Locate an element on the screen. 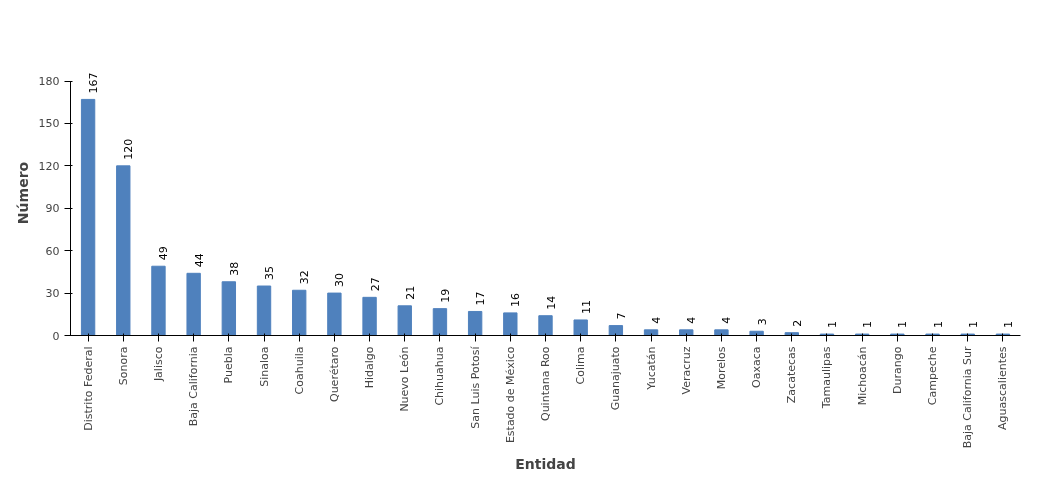 The height and width of the screenshot is (485, 1054). data-label: 11 is located at coordinates (586, 306).